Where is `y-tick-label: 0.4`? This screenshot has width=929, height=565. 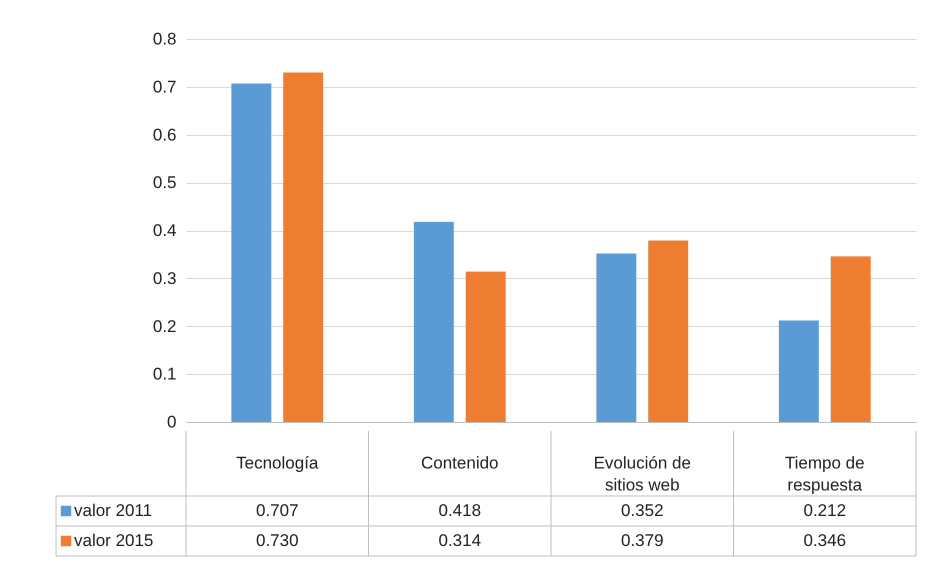
y-tick-label: 0.4 is located at coordinates (164, 230).